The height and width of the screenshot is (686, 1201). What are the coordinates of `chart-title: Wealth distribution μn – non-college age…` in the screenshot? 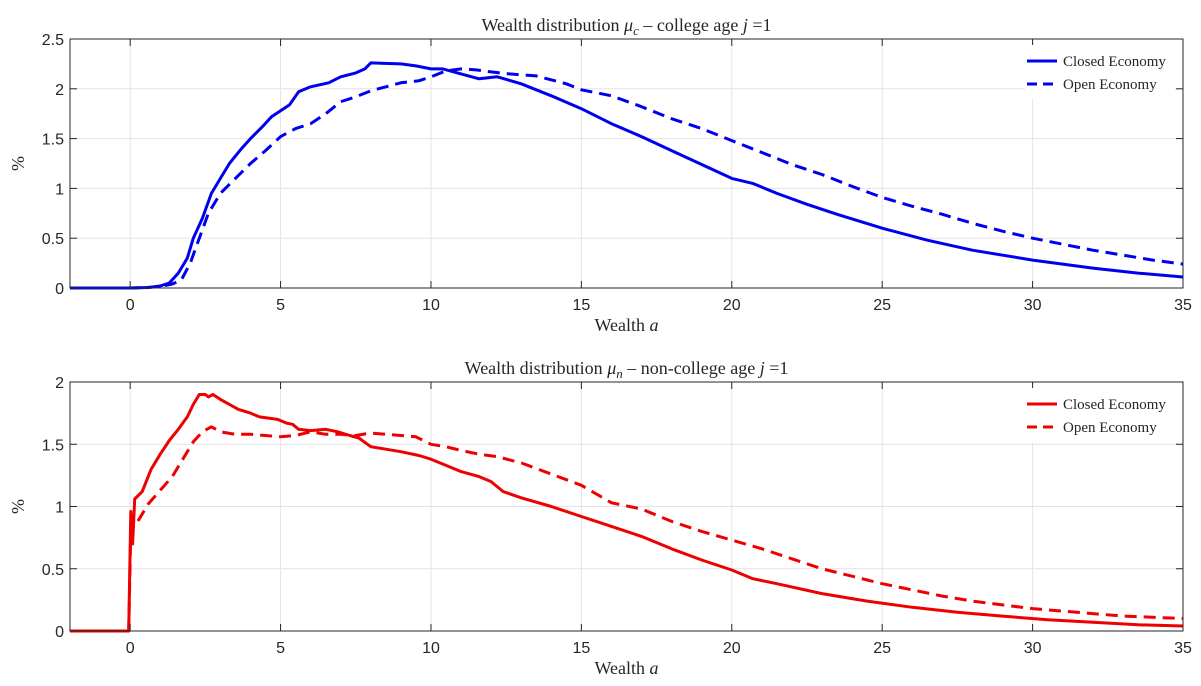 It's located at (627, 369).